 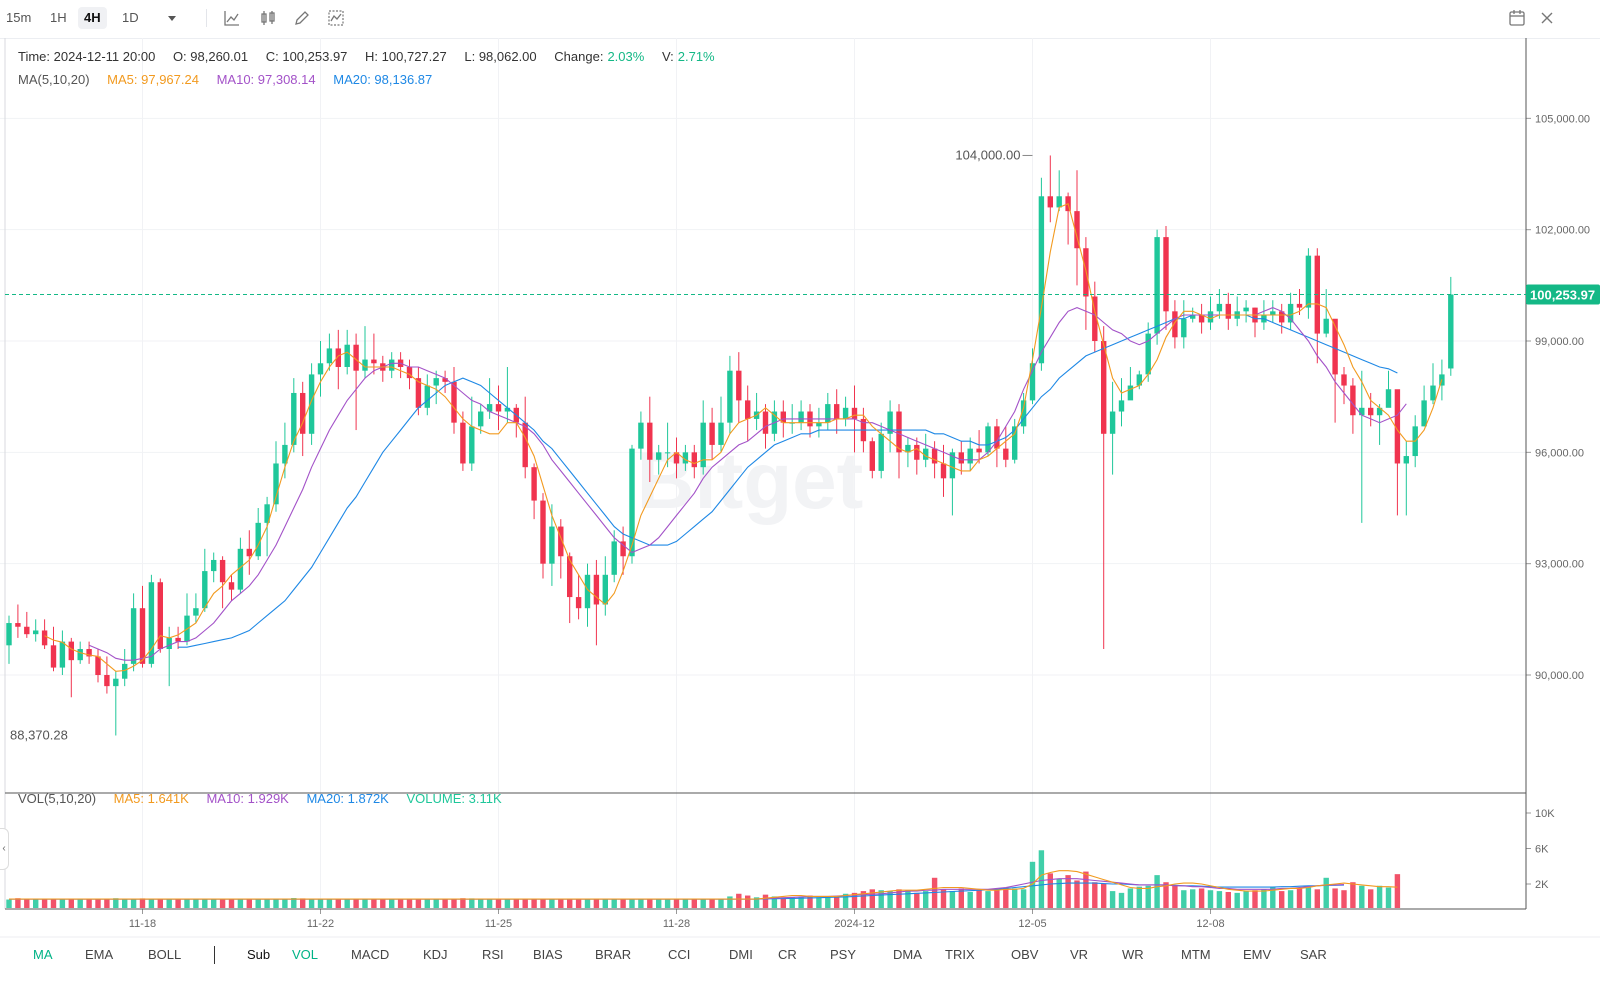 What do you see at coordinates (1547, 18) in the screenshot?
I see `close-icon` at bounding box center [1547, 18].